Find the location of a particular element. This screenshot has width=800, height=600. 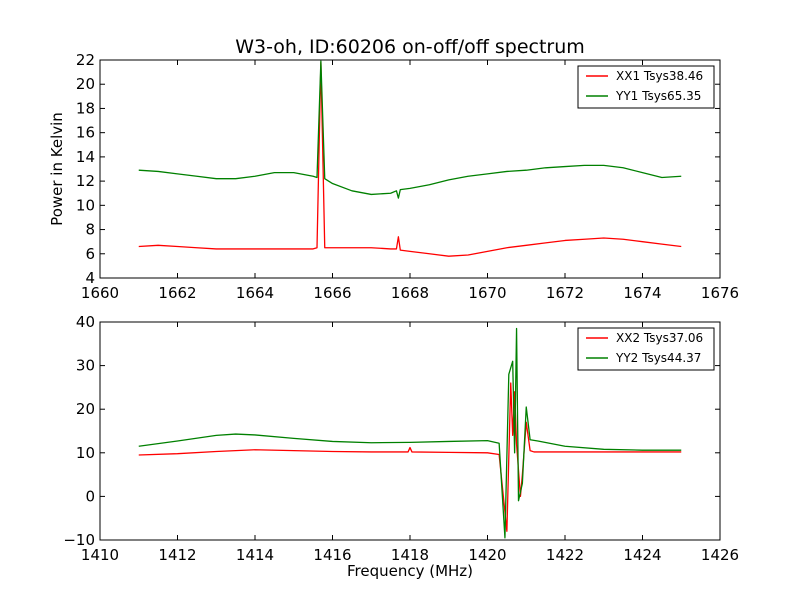

plot-1-legend-box is located at coordinates (646, 87).